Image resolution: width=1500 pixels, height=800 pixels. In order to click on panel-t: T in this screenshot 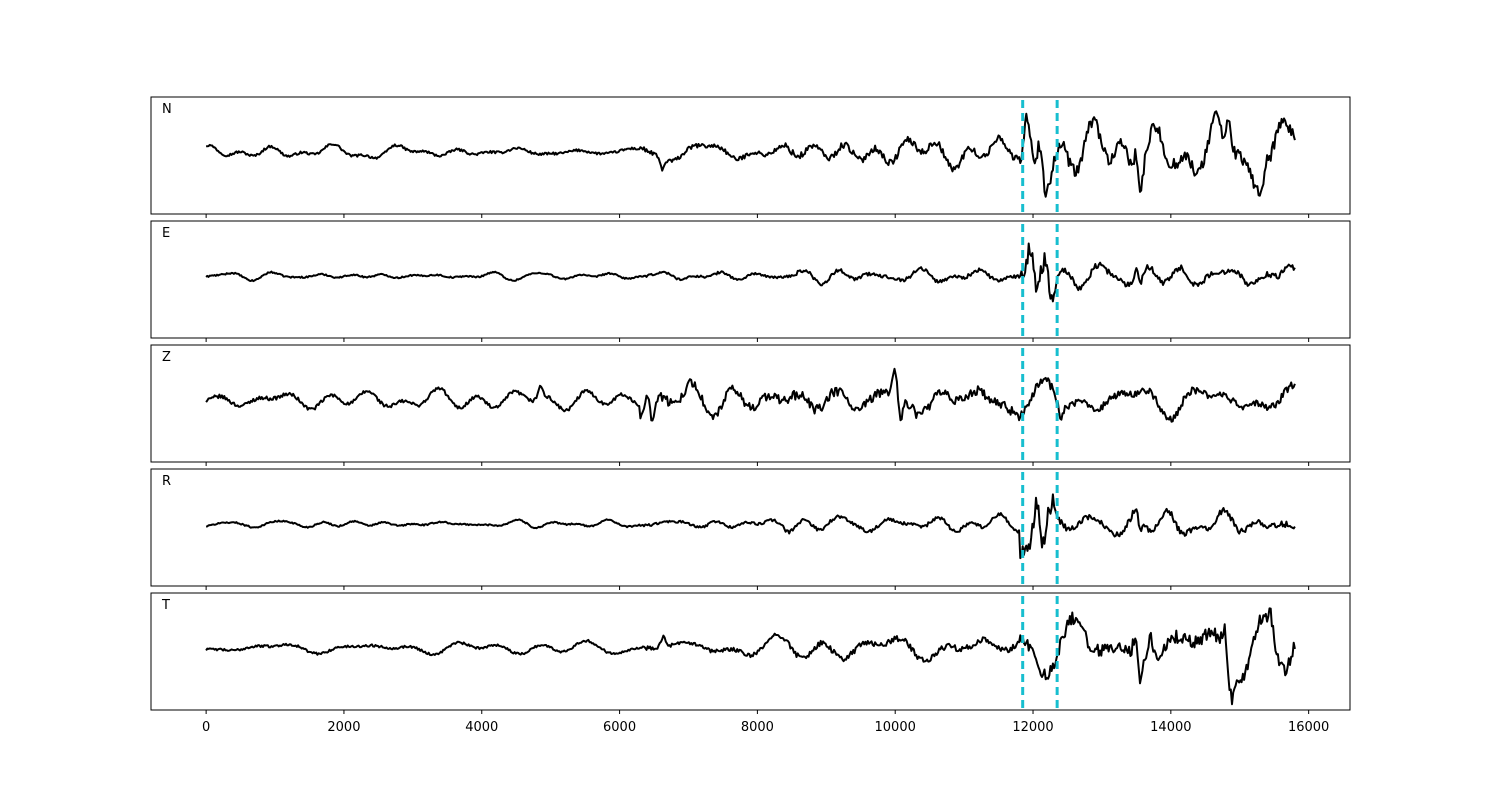, I will do `click(750, 653)`.